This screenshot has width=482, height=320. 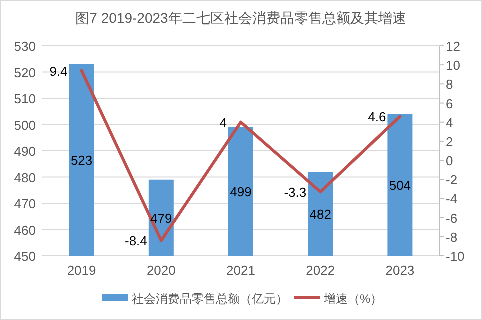 What do you see at coordinates (25, 256) in the screenshot?
I see `y-tick-label: 450` at bounding box center [25, 256].